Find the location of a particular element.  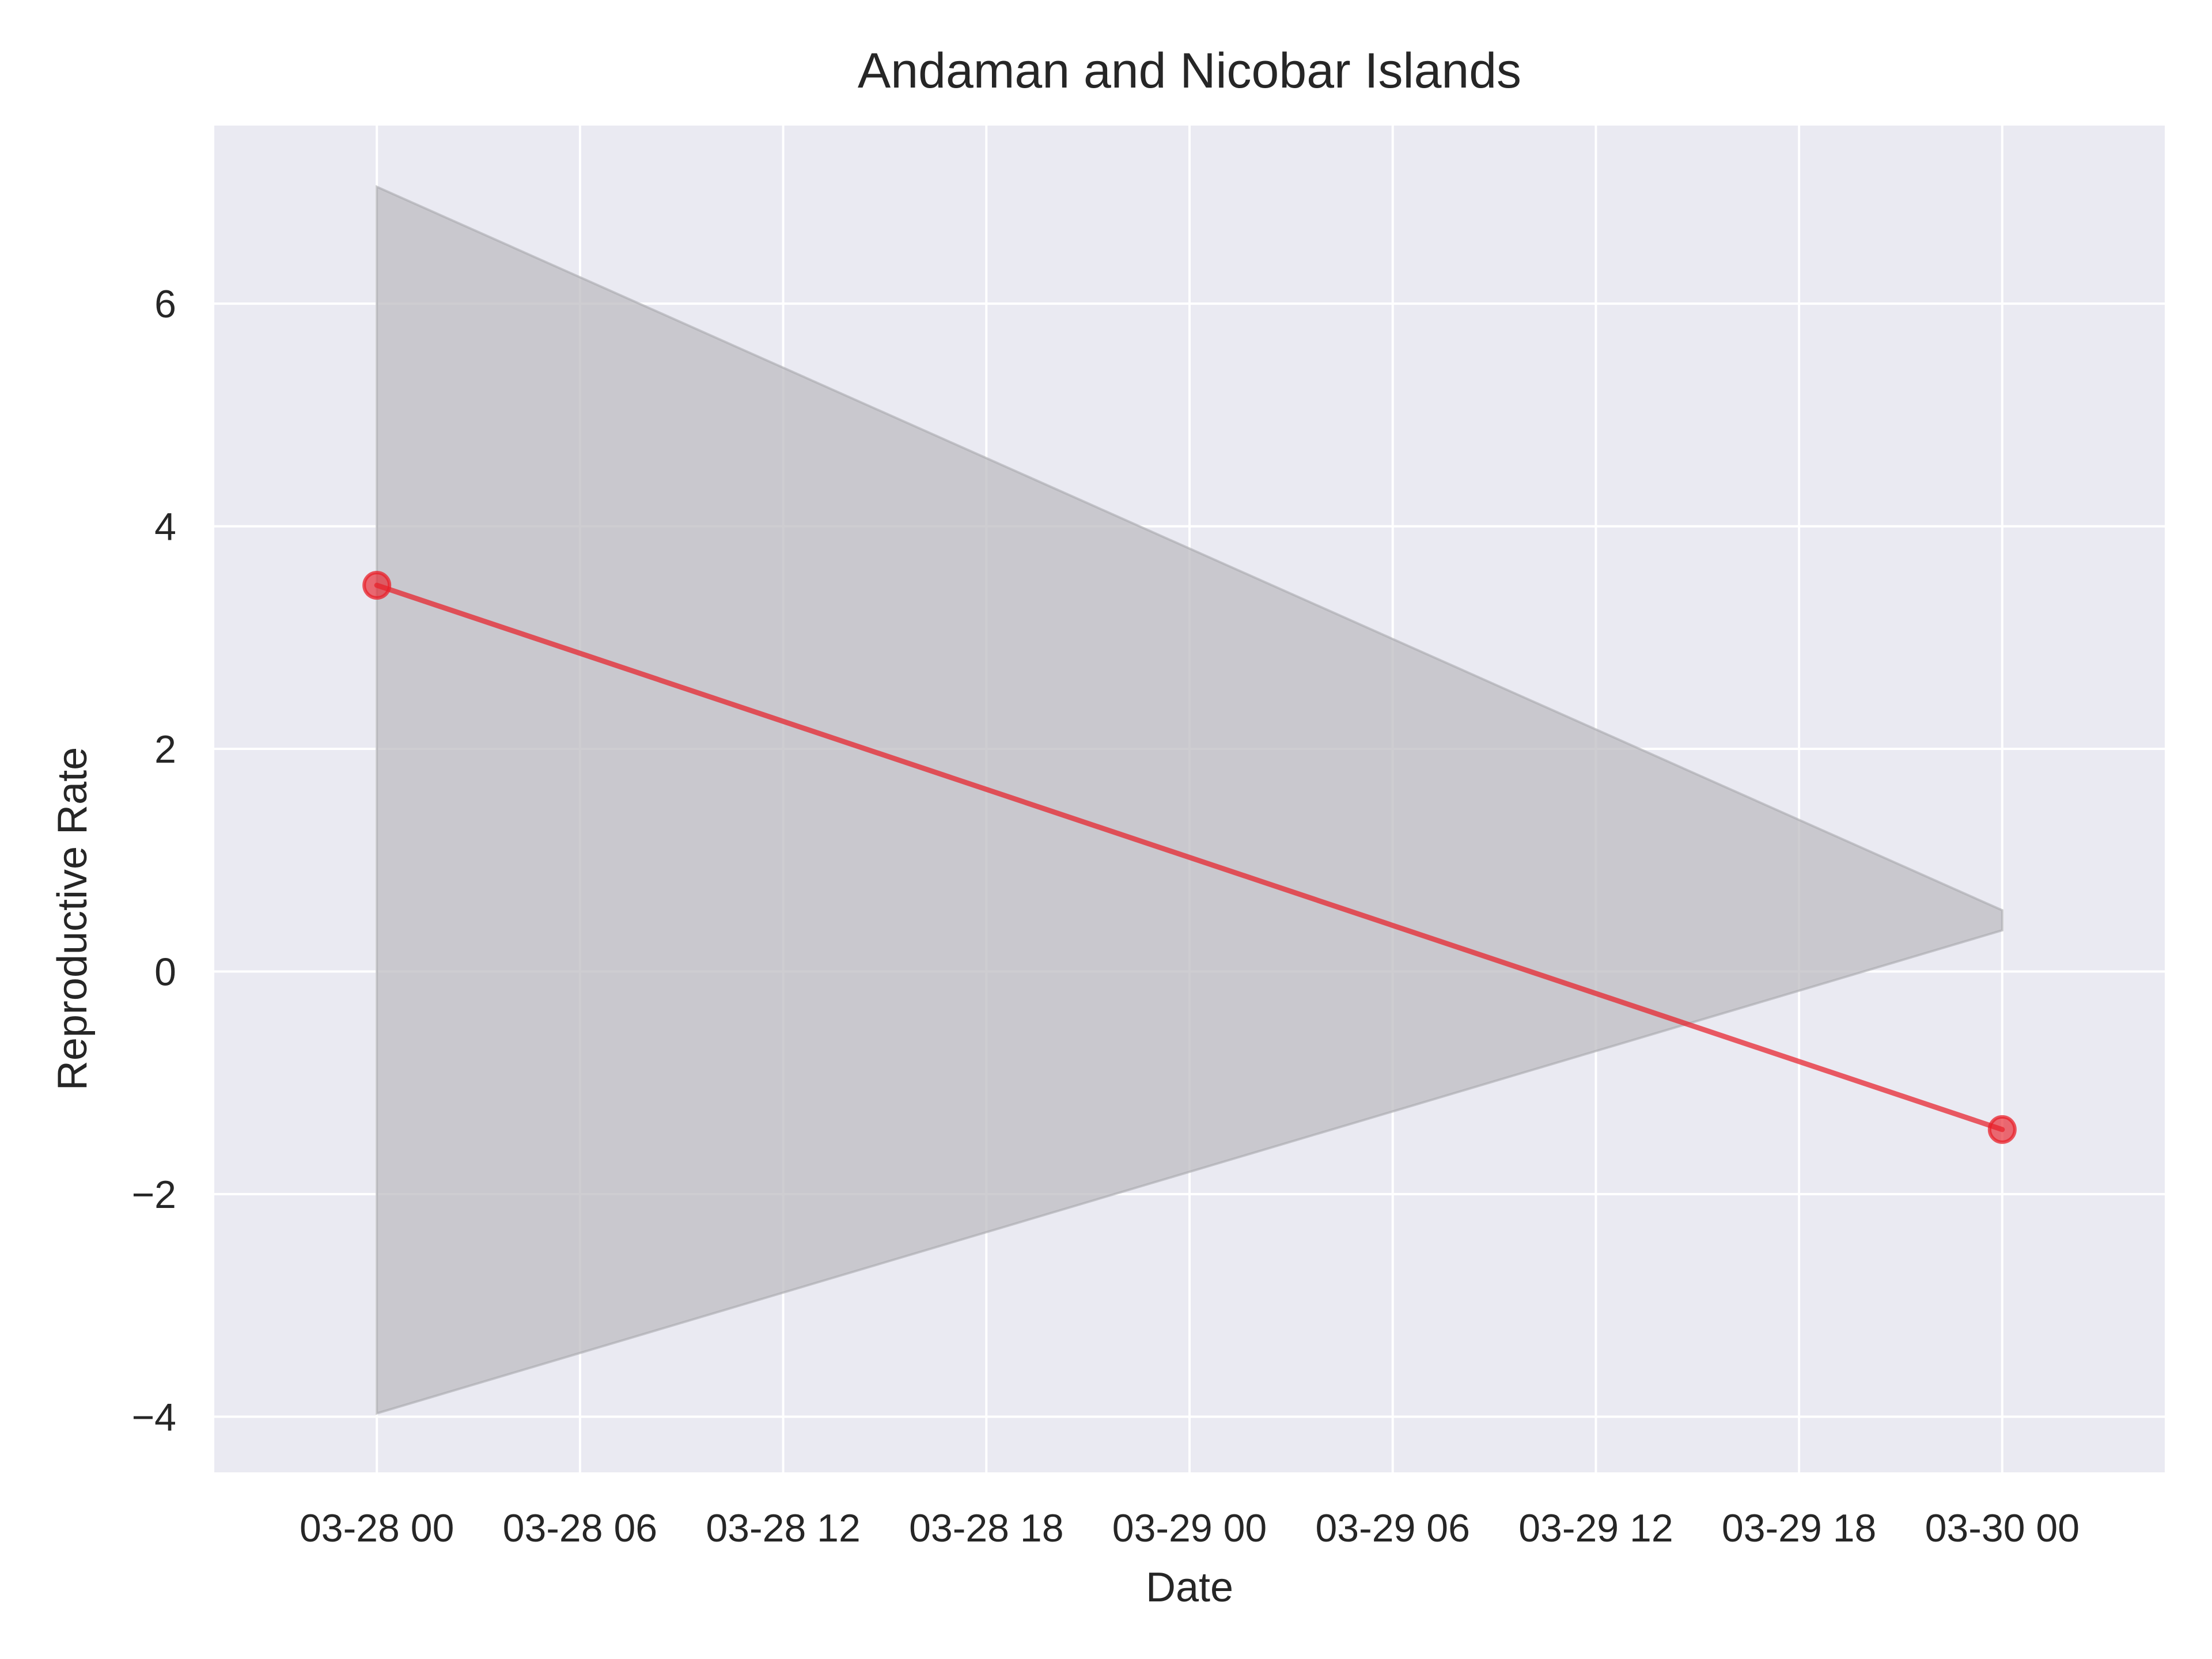

y-tick-label: −4 is located at coordinates (153, 1417).